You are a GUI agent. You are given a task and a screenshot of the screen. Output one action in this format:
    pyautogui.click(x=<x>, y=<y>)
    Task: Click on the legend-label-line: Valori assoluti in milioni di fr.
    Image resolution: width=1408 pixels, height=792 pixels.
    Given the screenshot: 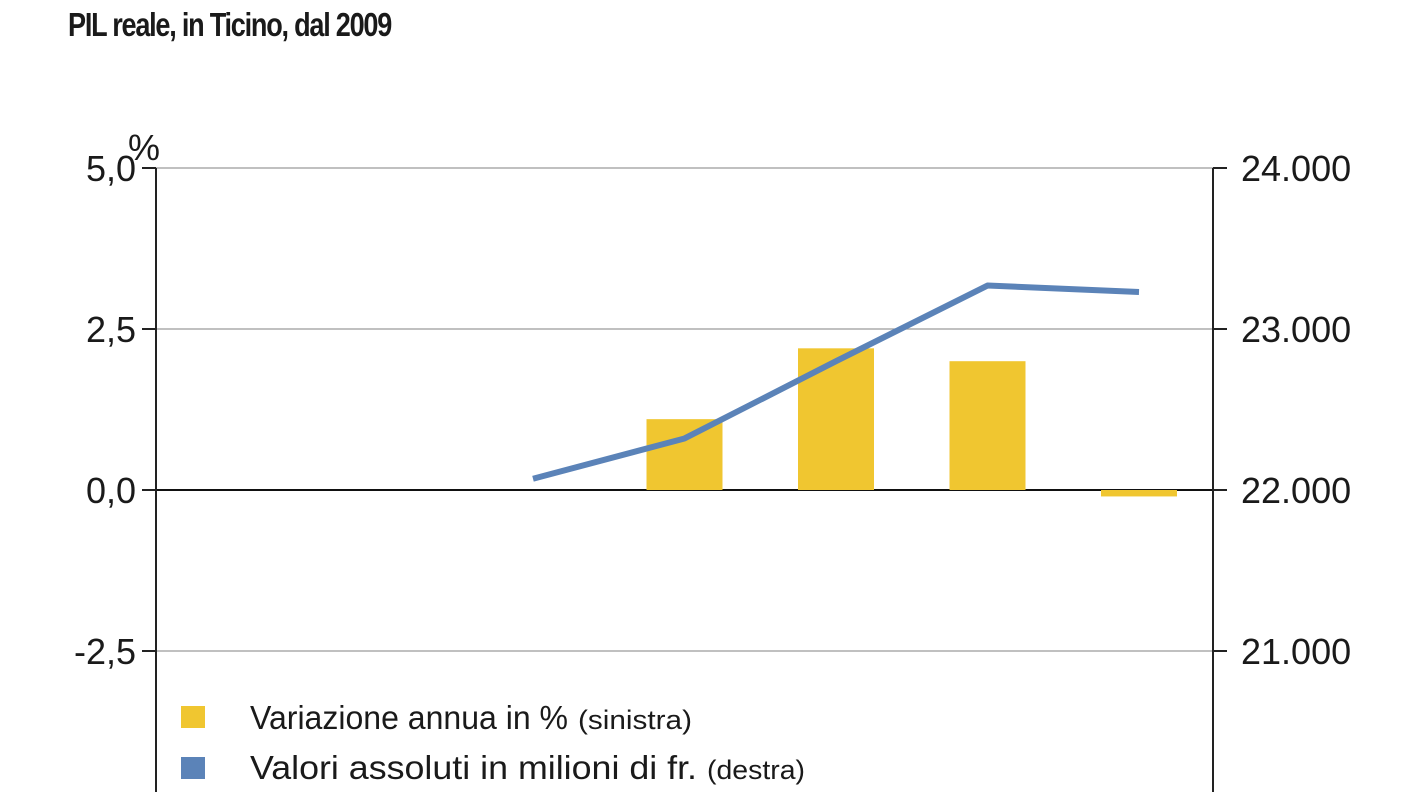 What is the action you would take?
    pyautogui.click(x=473, y=767)
    